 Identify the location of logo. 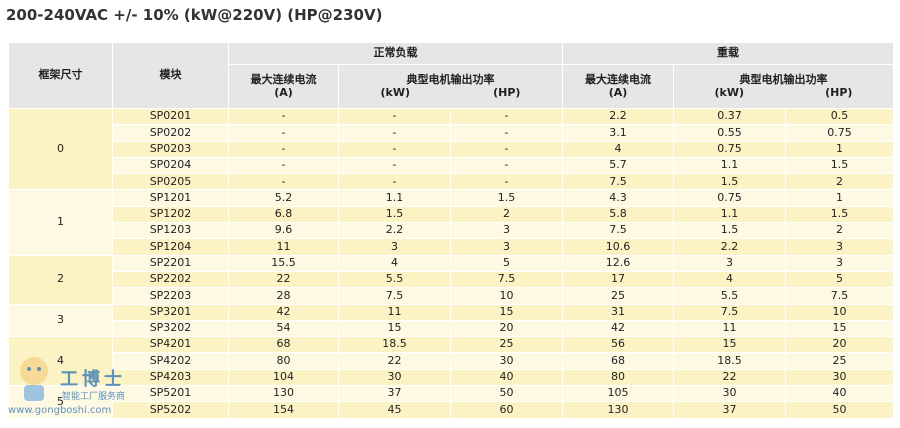
(34, 379).